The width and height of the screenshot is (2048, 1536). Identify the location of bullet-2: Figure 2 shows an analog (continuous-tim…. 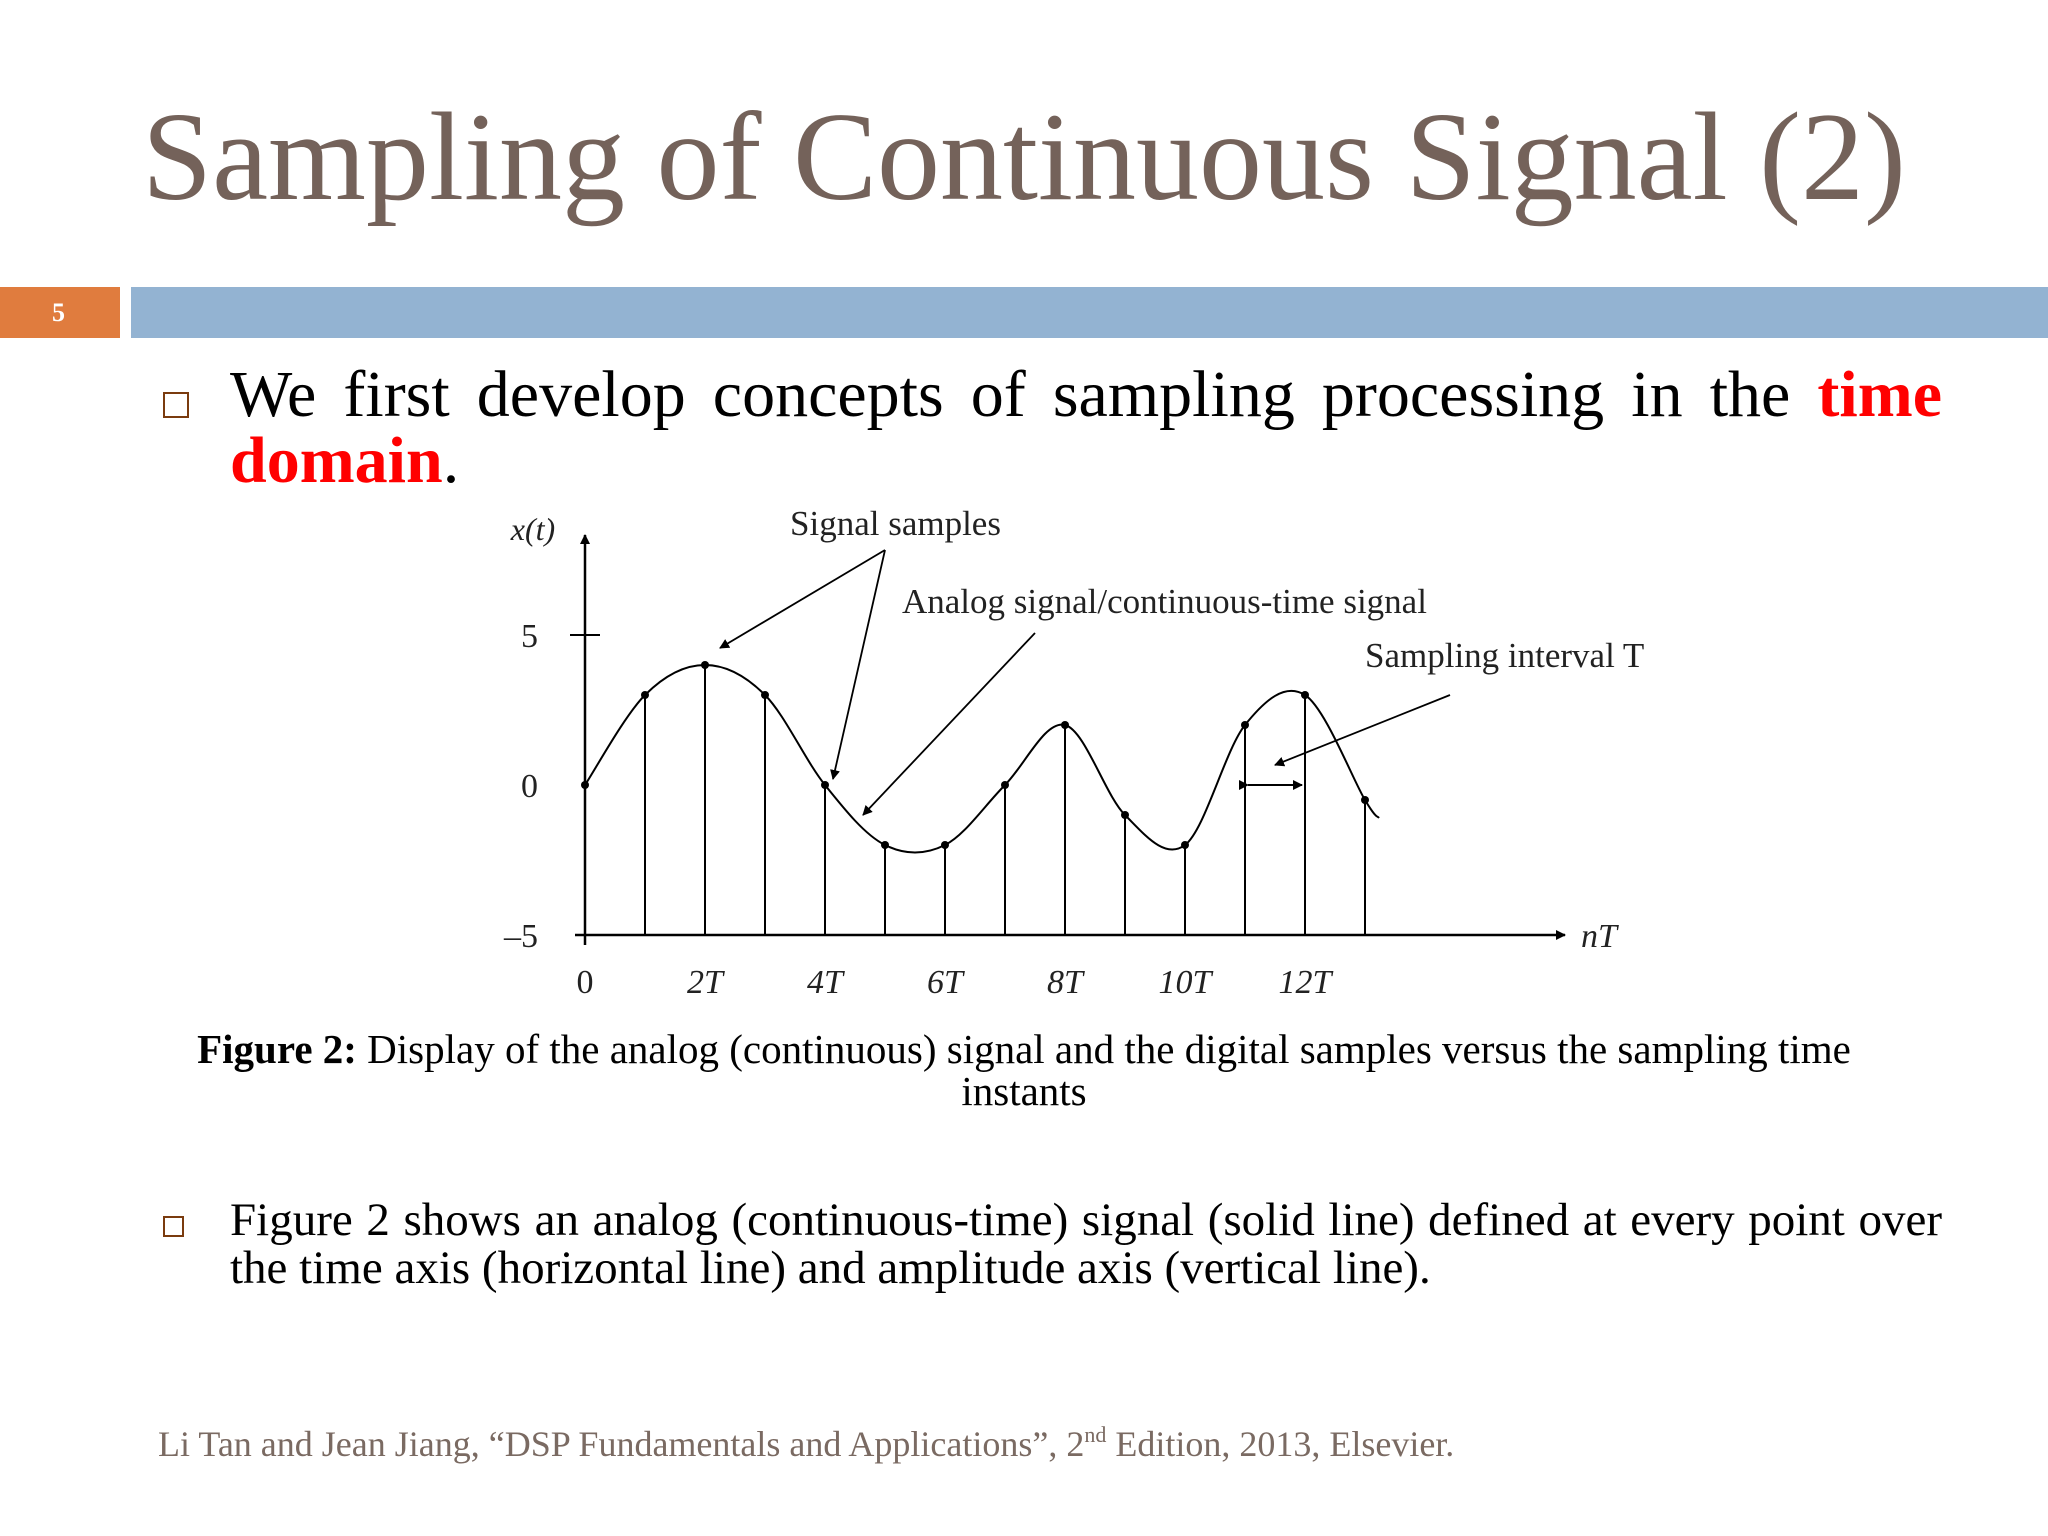
(1086, 1244).